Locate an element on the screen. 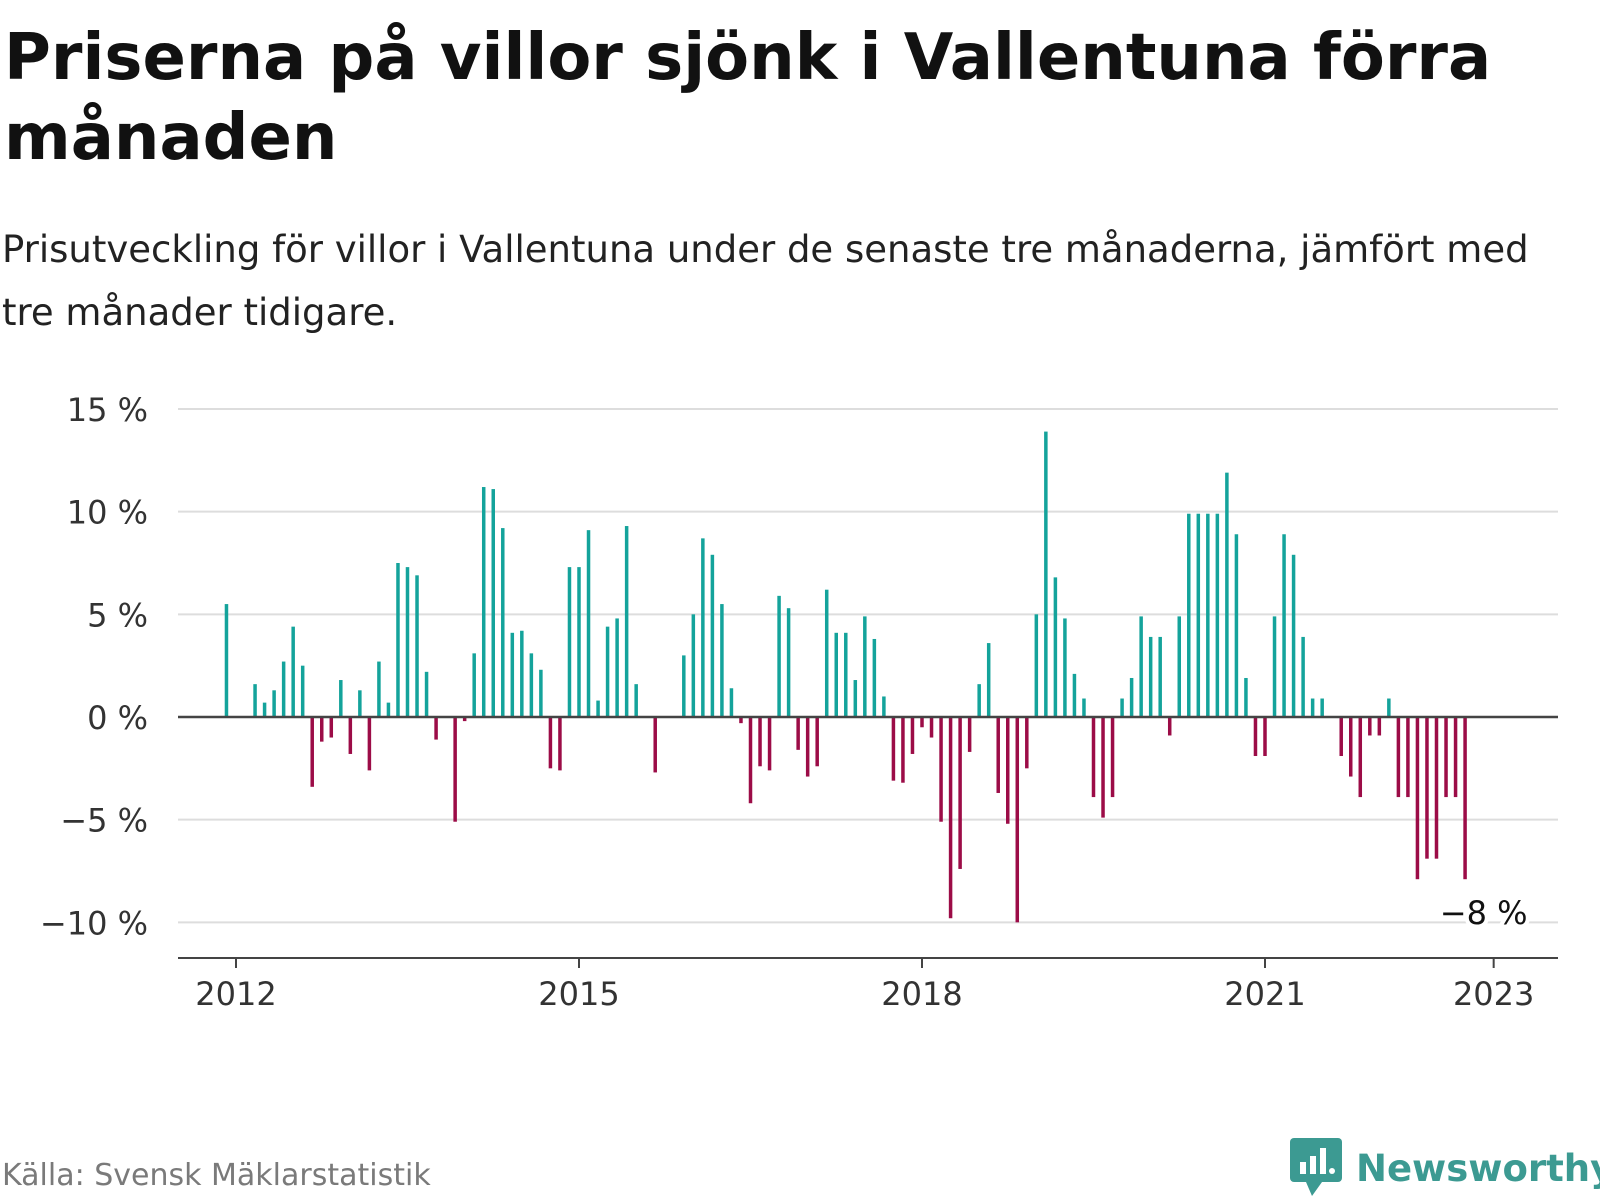 This screenshot has height=1200, width=1600. x-tick-label: 2021 is located at coordinates (1264, 994).